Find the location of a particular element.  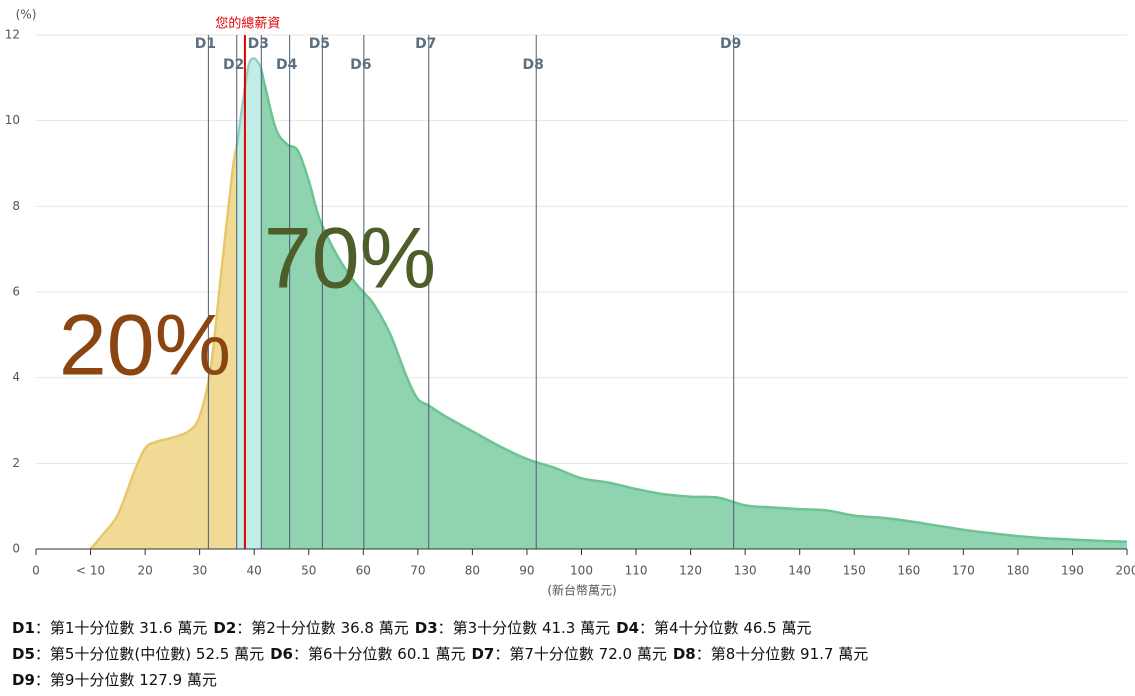

x-tick-label: 0 is located at coordinates (36, 571).